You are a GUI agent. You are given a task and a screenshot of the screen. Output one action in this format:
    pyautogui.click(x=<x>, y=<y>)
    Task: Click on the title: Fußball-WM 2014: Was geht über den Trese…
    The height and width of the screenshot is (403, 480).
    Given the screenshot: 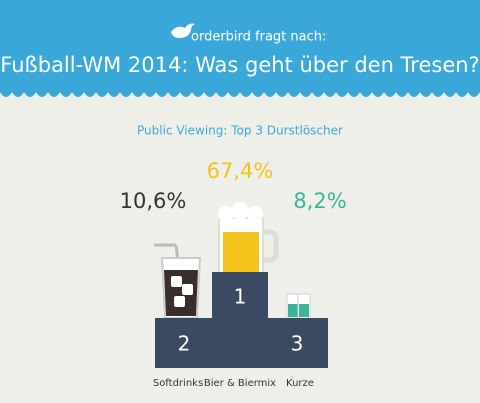 What is the action you would take?
    pyautogui.click(x=239, y=65)
    